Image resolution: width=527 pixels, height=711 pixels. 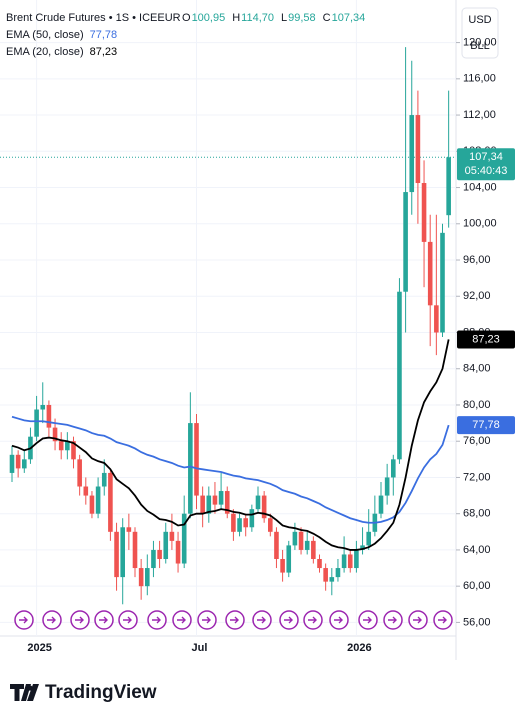 I want to click on x-tick-label: Jul, so click(x=200, y=648).